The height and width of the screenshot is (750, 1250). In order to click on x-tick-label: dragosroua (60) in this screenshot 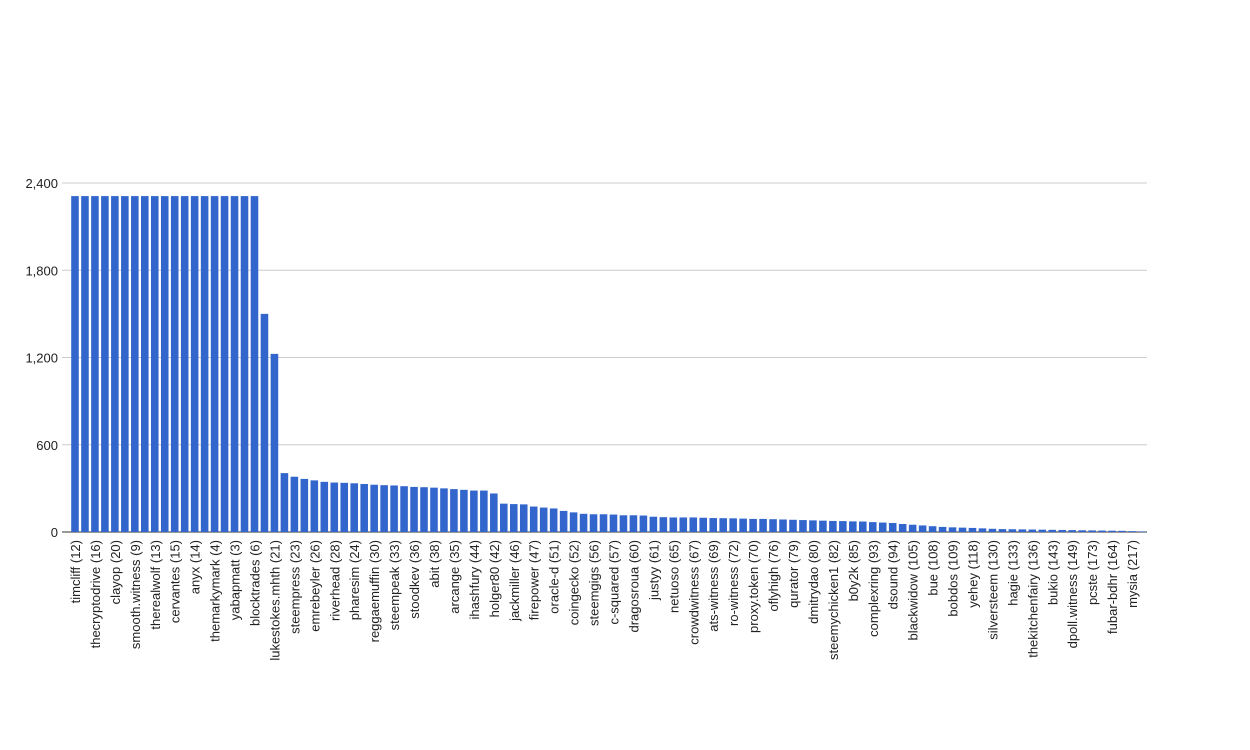, I will do `click(633, 586)`.